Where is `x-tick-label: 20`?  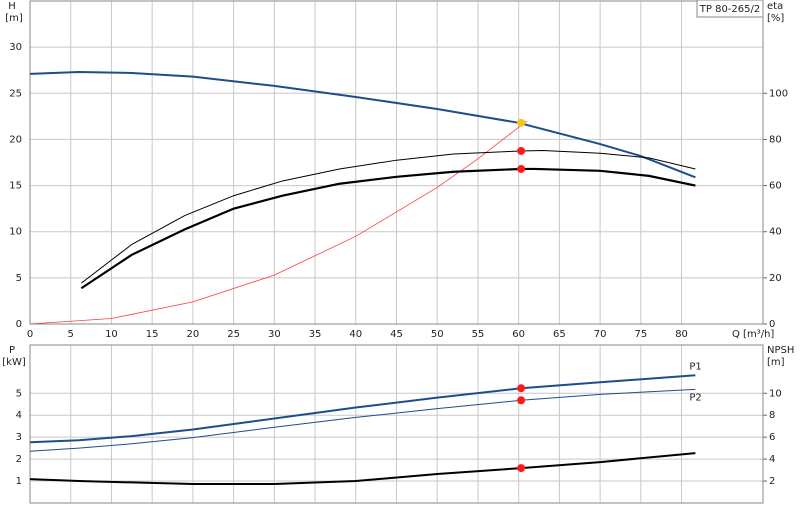
x-tick-label: 20 is located at coordinates (193, 334).